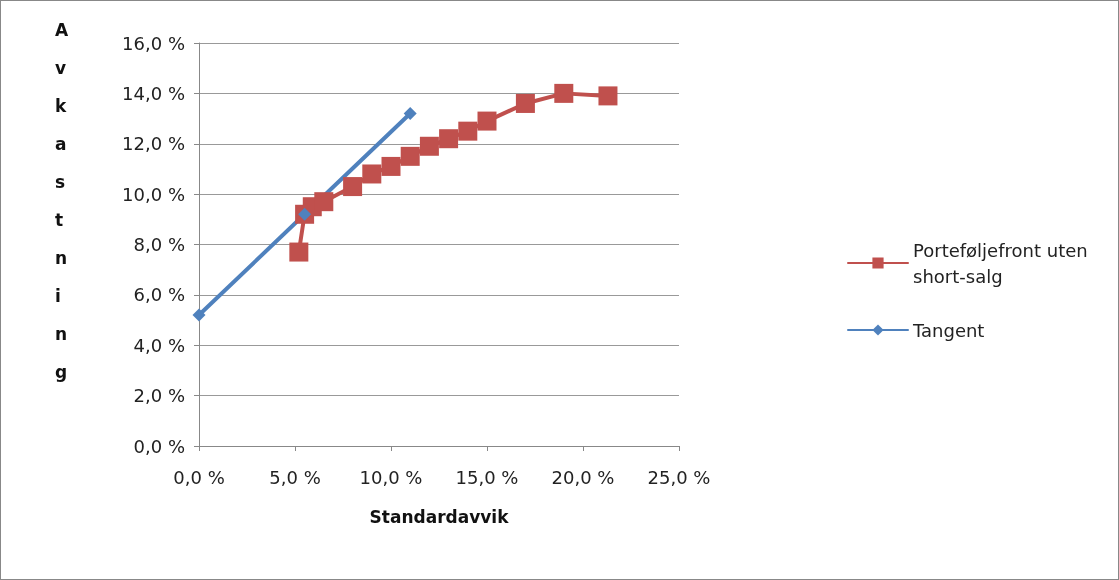 This screenshot has width=1119, height=580. I want to click on x-tick-label: 5,0 %, so click(295, 477).